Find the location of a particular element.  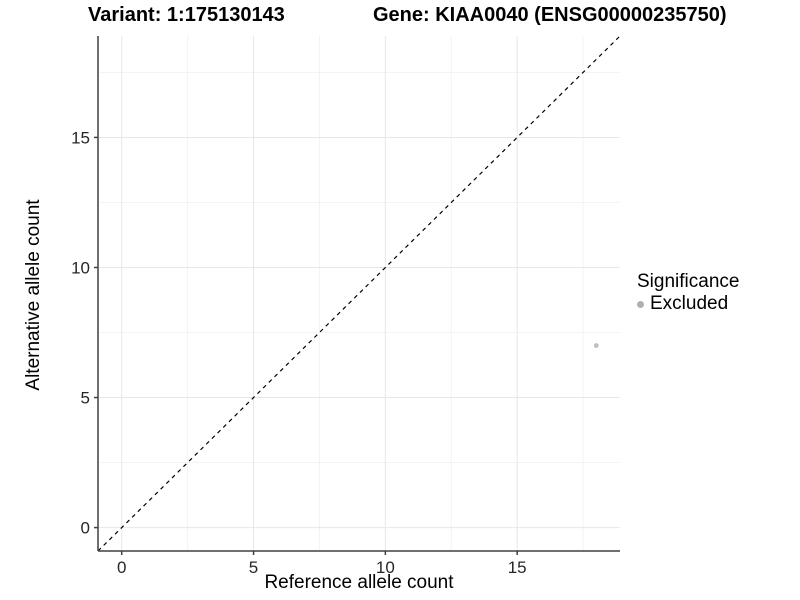

y-tick-label: 0 is located at coordinates (85, 528).